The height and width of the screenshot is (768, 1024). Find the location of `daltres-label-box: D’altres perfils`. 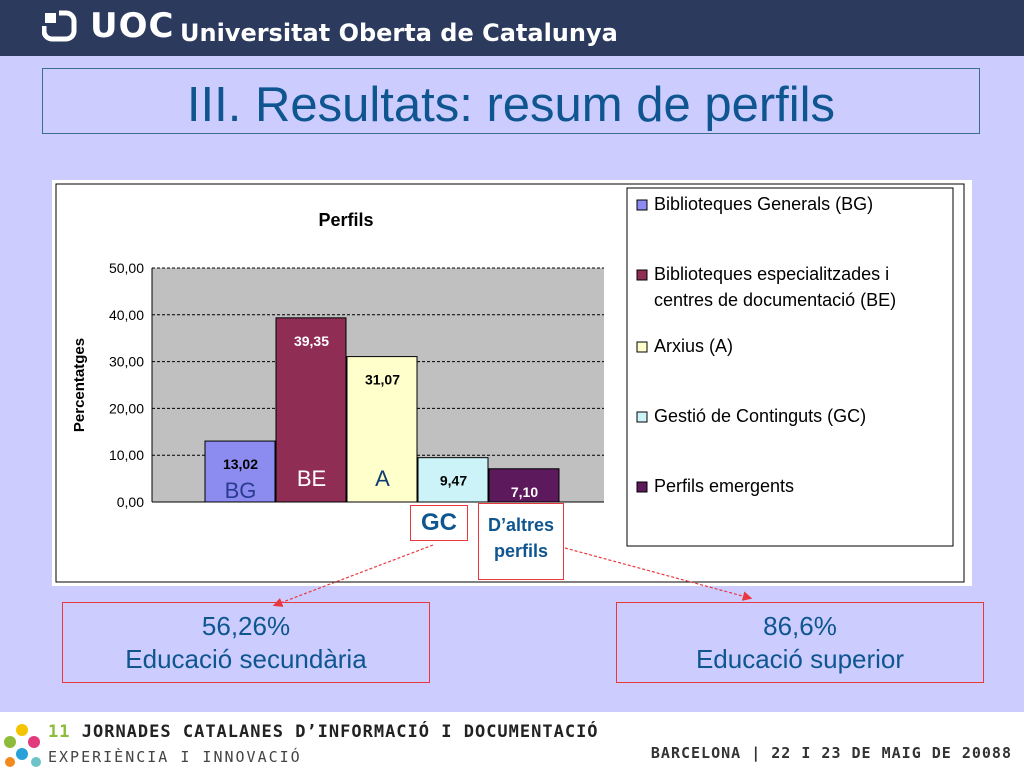

daltres-label-box: D’altres perfils is located at coordinates (521, 541).